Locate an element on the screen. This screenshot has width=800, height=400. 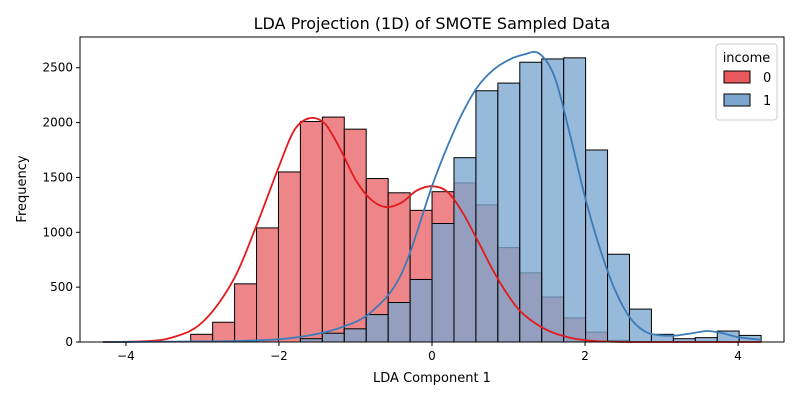
x-tick-label: 0 is located at coordinates (432, 356).